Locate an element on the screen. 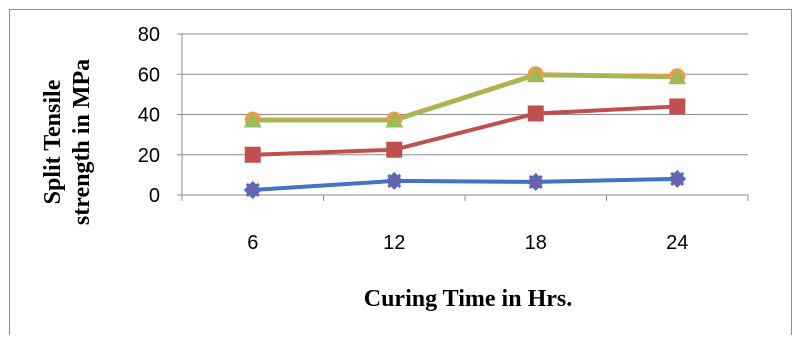 The width and height of the screenshot is (795, 338). x-axis-title: Curing Time in Hrs. is located at coordinates (468, 299).